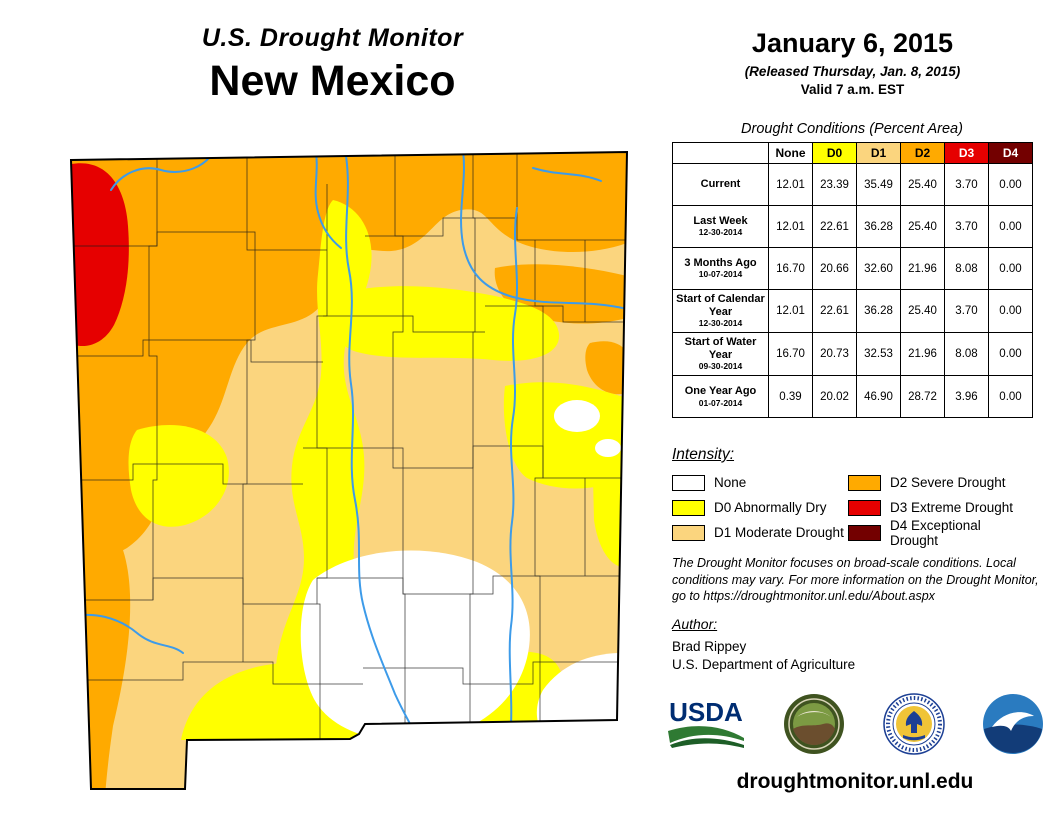 This screenshot has width=1056, height=816. Describe the element at coordinates (332, 38) in the screenshot. I see `report-title: U.S. Drought Monitor` at that location.